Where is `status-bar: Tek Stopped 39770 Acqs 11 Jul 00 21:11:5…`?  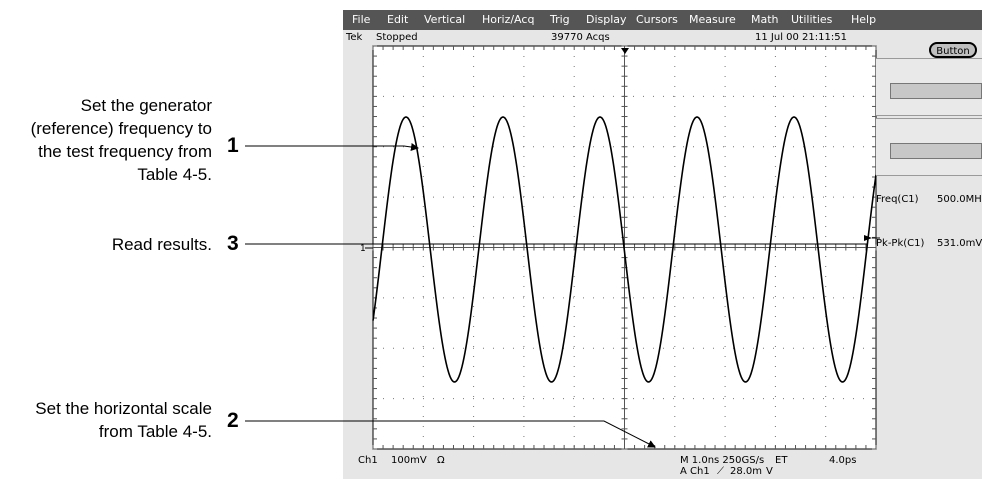 status-bar: Tek Stopped 39770 Acqs 11 Jul 00 21:11:5… is located at coordinates (662, 38).